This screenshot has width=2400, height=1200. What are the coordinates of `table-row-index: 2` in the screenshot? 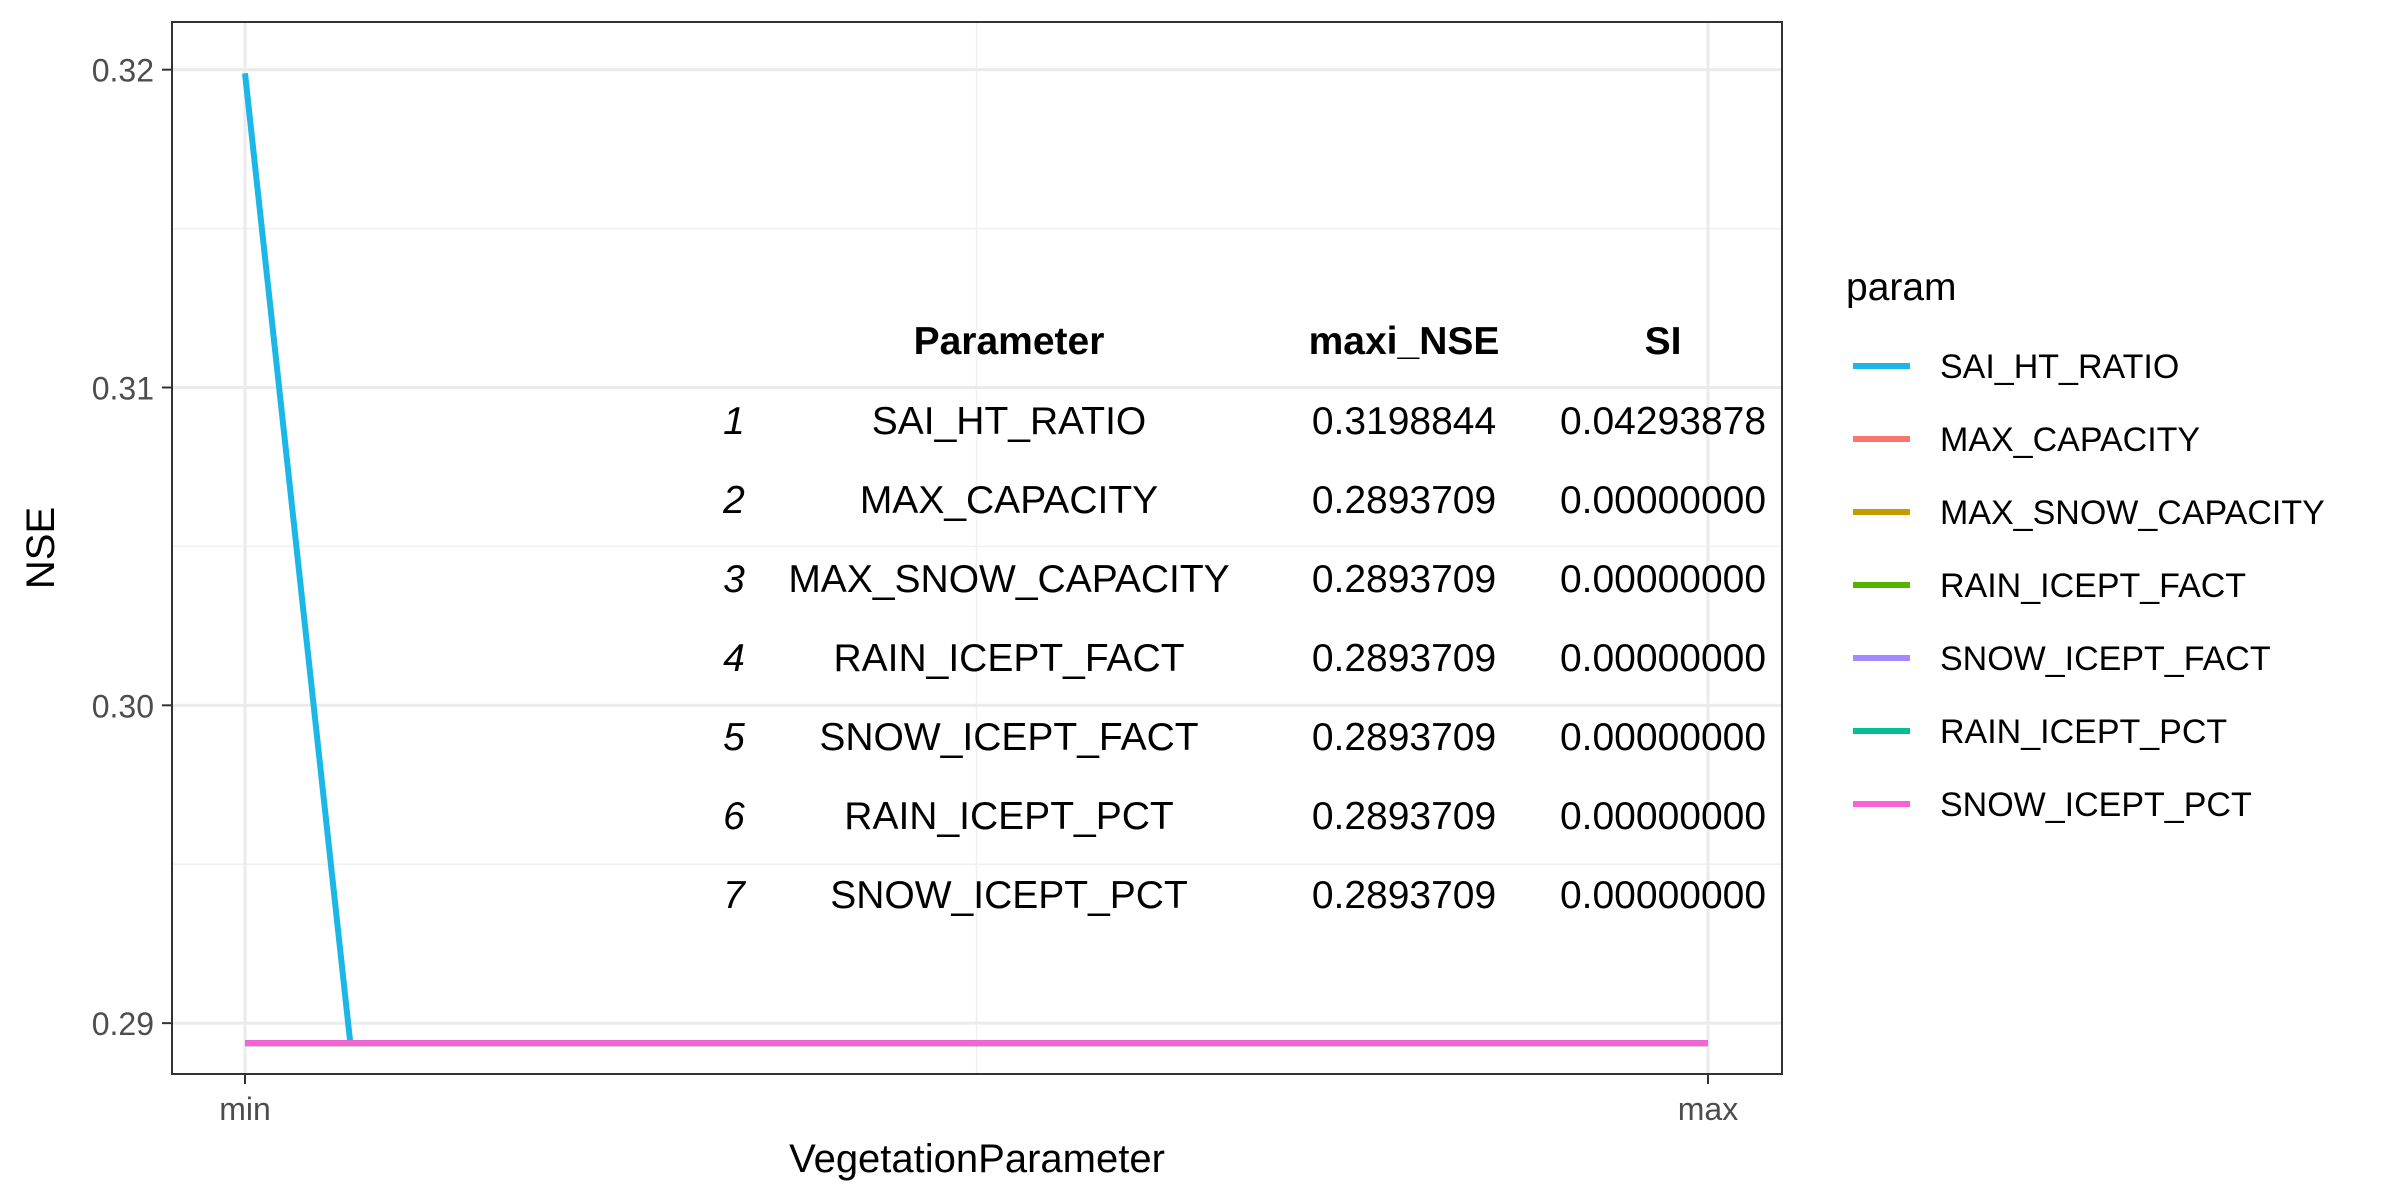 It's located at (733, 500).